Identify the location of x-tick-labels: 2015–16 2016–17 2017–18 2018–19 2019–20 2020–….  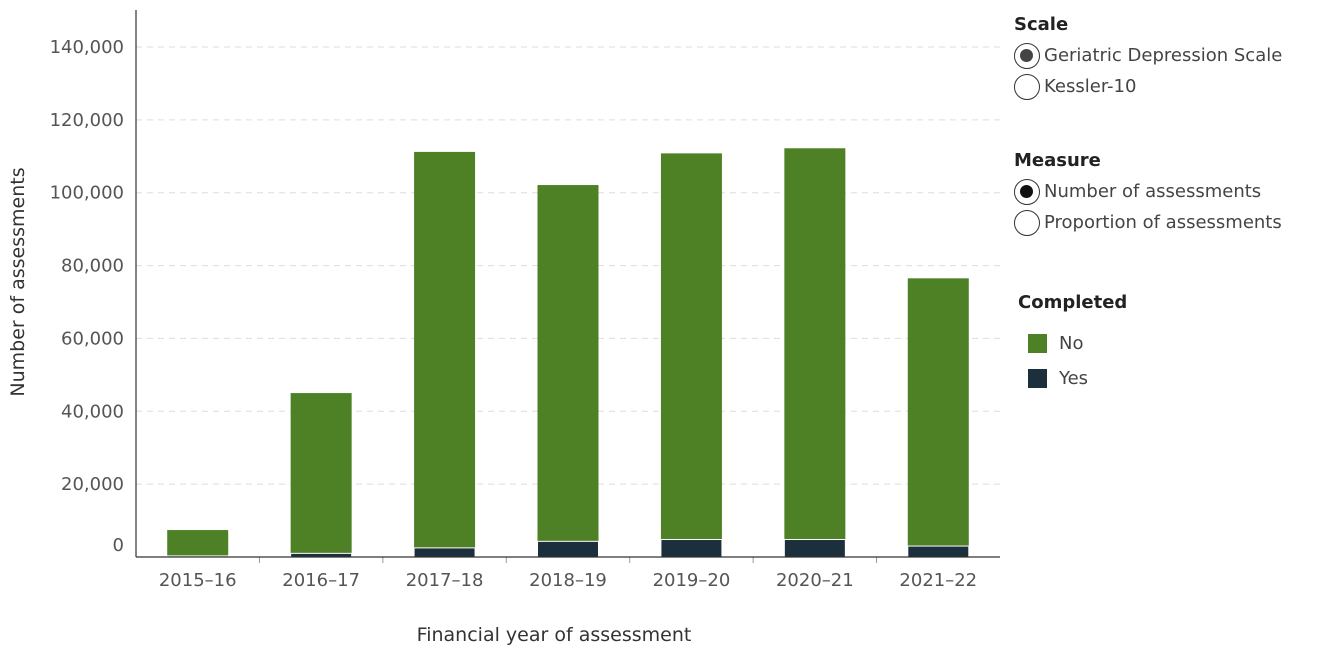
(568, 580).